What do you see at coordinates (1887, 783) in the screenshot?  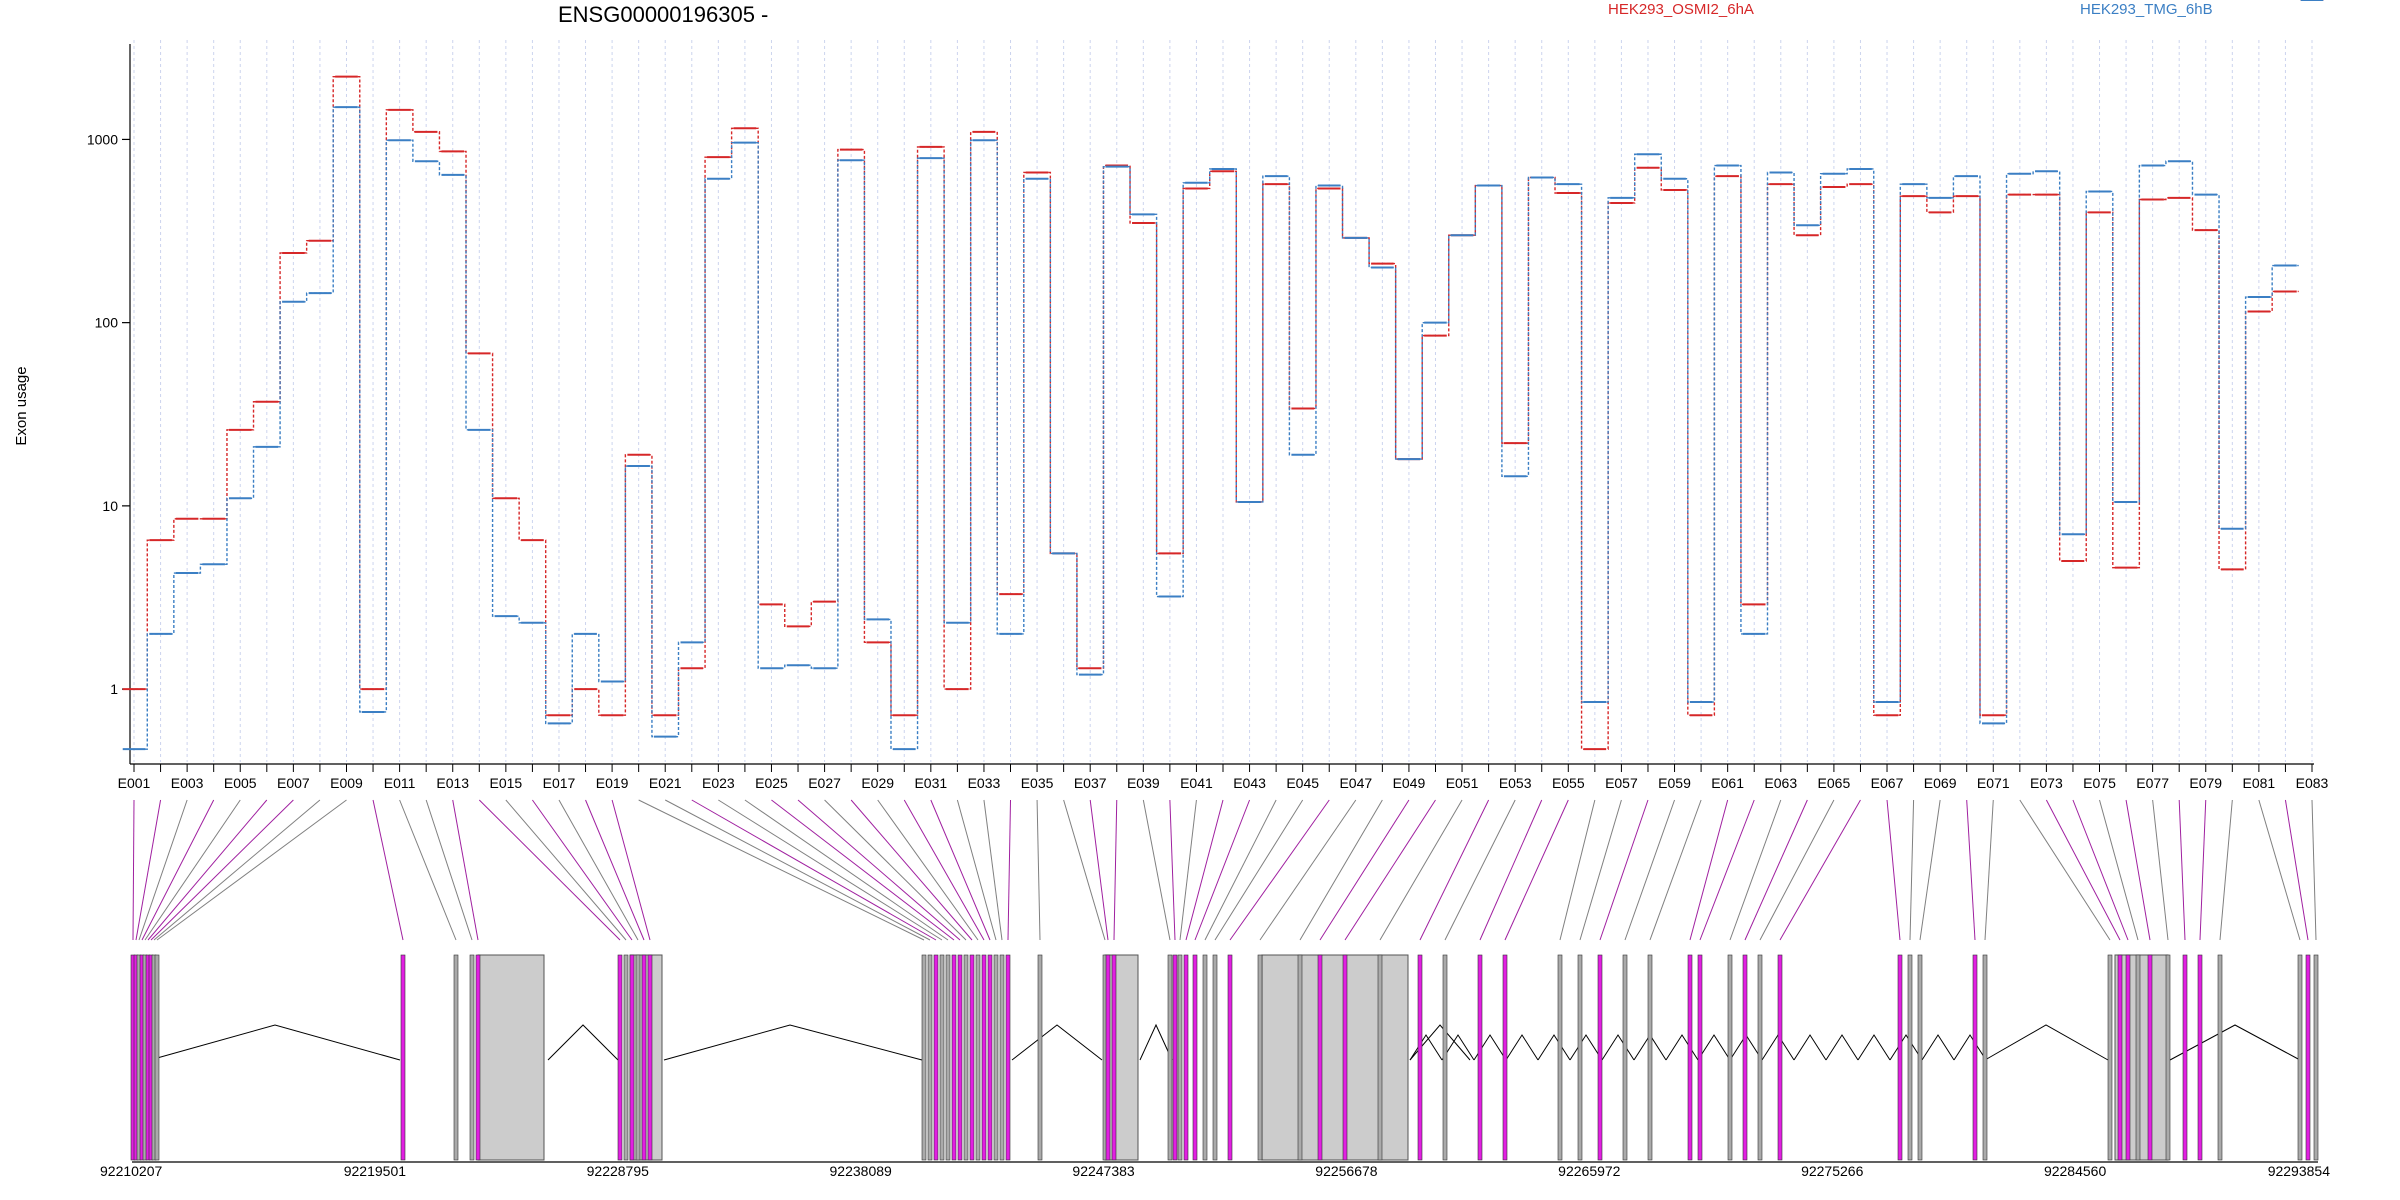 I see `x-tick-label: E067` at bounding box center [1887, 783].